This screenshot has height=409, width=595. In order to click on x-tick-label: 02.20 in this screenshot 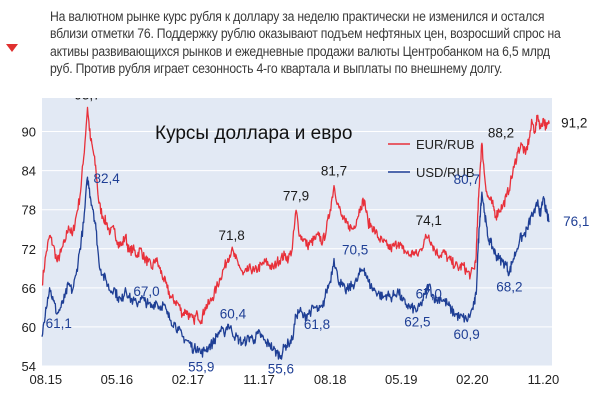, I will do `click(472, 379)`.